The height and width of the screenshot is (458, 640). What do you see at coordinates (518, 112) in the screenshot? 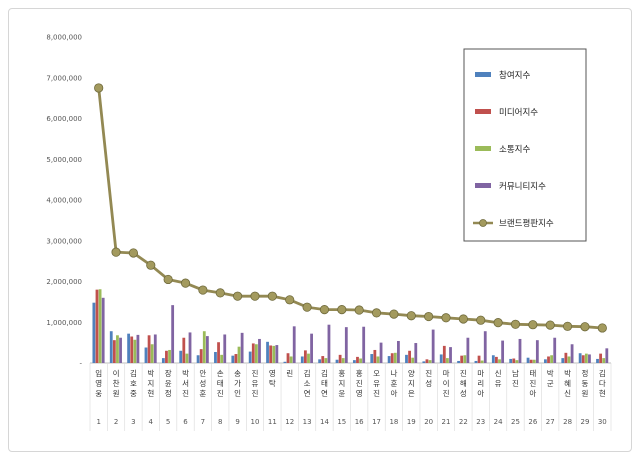
I see `legend-label: 미디어지수` at bounding box center [518, 112].